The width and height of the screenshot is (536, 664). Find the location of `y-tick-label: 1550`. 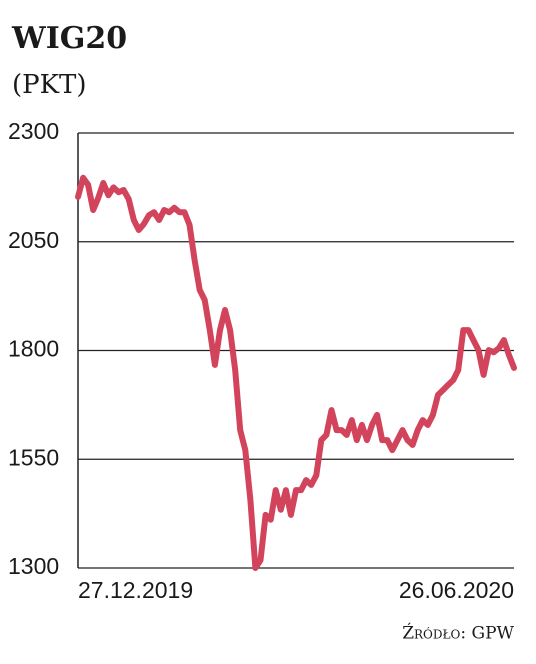

y-tick-label: 1550 is located at coordinates (33, 457).